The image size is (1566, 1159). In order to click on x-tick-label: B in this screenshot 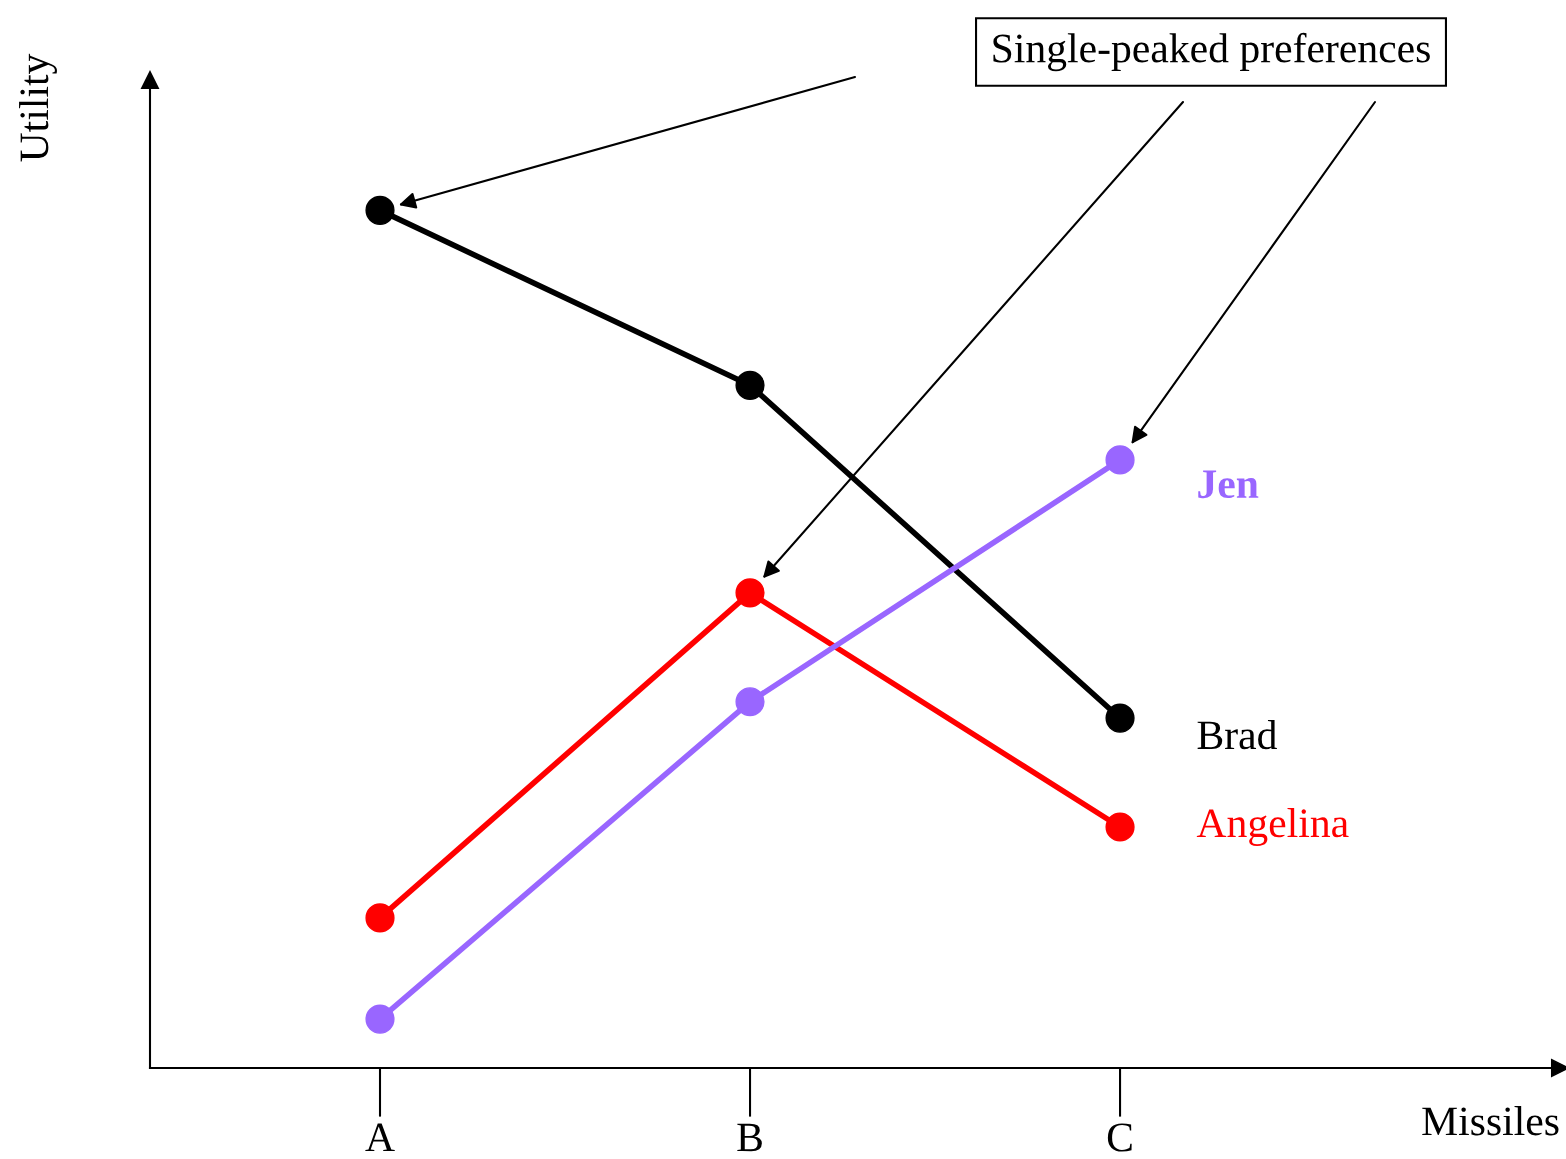, I will do `click(749, 1137)`.